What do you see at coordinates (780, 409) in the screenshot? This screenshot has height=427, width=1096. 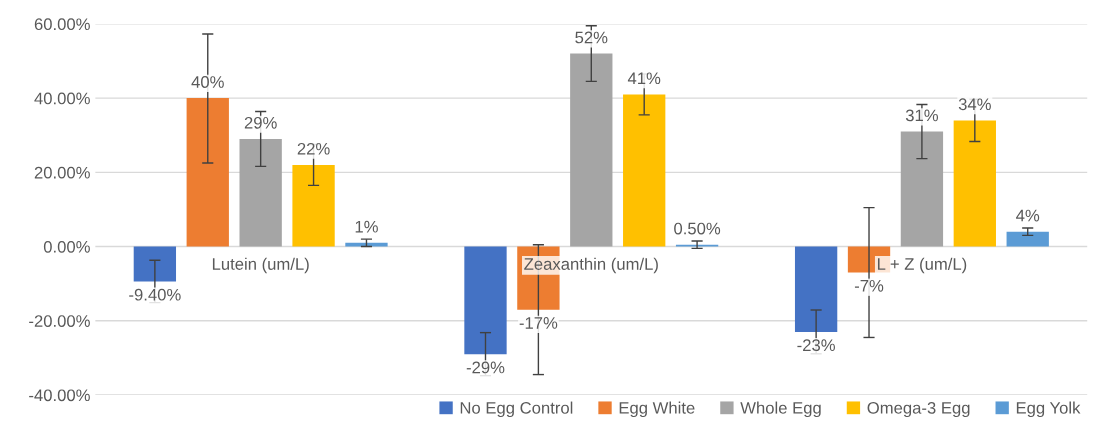 I see `legend-label: Whole Egg` at bounding box center [780, 409].